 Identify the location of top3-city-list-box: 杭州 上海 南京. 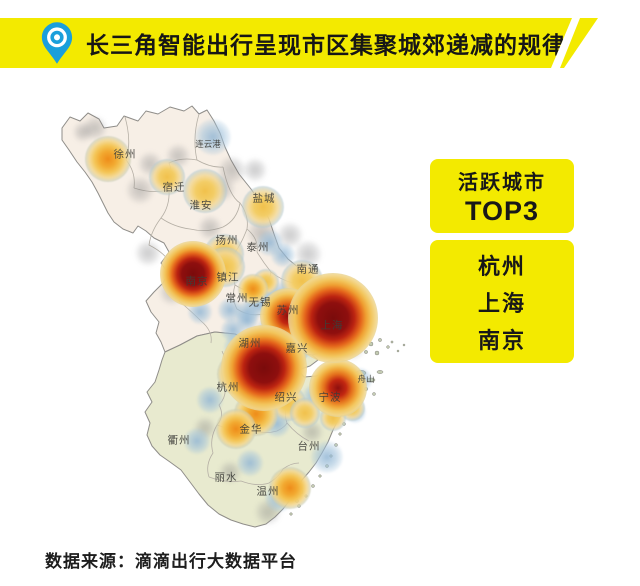
(502, 301).